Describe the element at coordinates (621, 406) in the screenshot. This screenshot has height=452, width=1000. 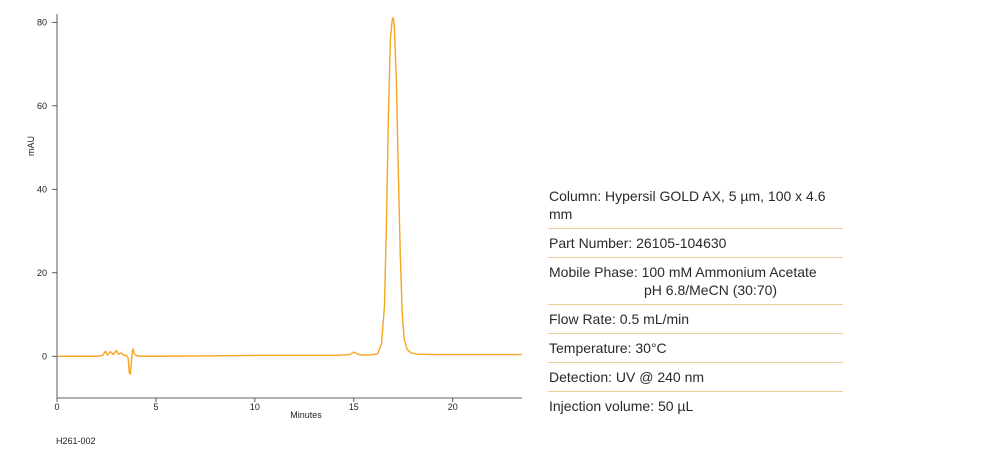
I see `condition-injection-volume: Injection volume: 50 µL` at that location.